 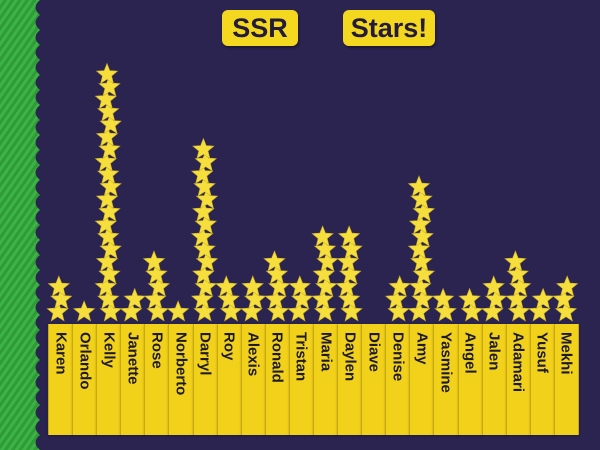 I want to click on name-strip: Kelly, so click(x=109, y=379).